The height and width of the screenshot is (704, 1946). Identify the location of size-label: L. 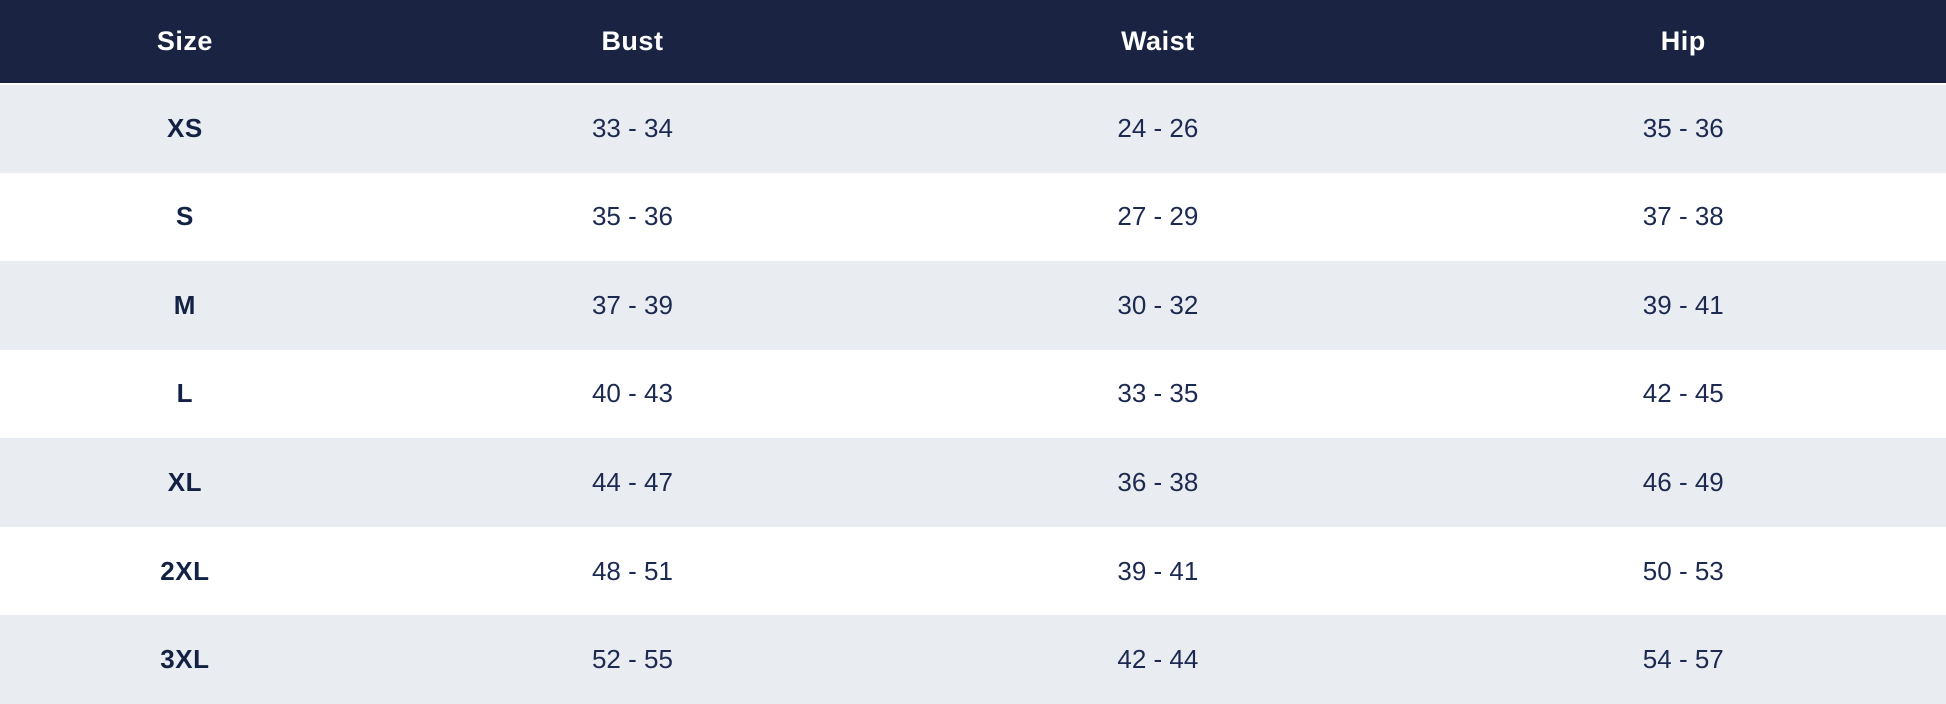
(185, 393).